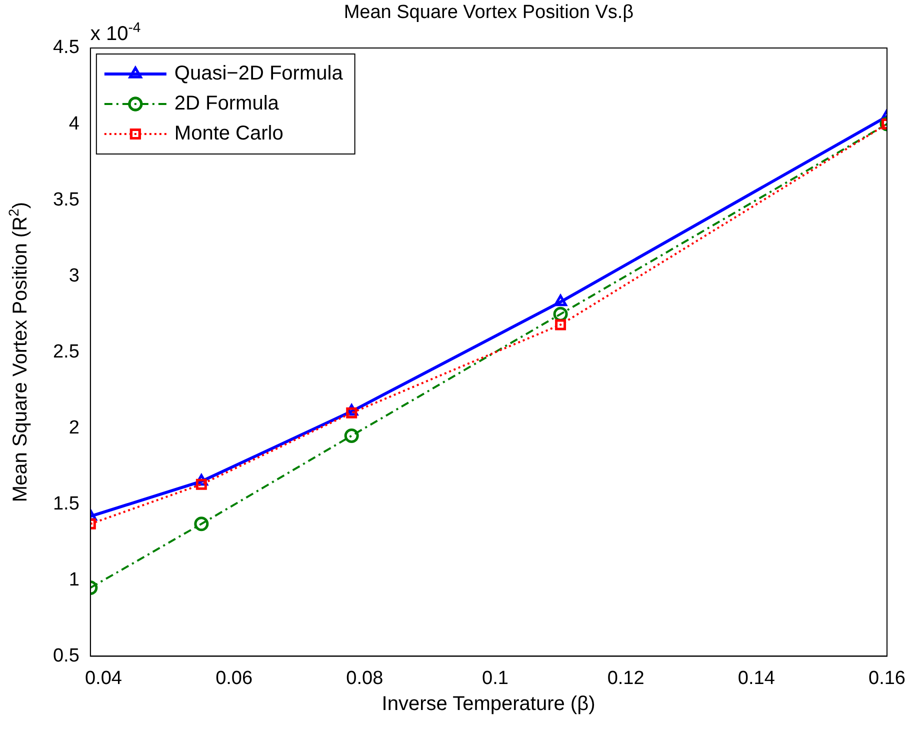  What do you see at coordinates (66, 655) in the screenshot?
I see `y-tick-label: 0.5` at bounding box center [66, 655].